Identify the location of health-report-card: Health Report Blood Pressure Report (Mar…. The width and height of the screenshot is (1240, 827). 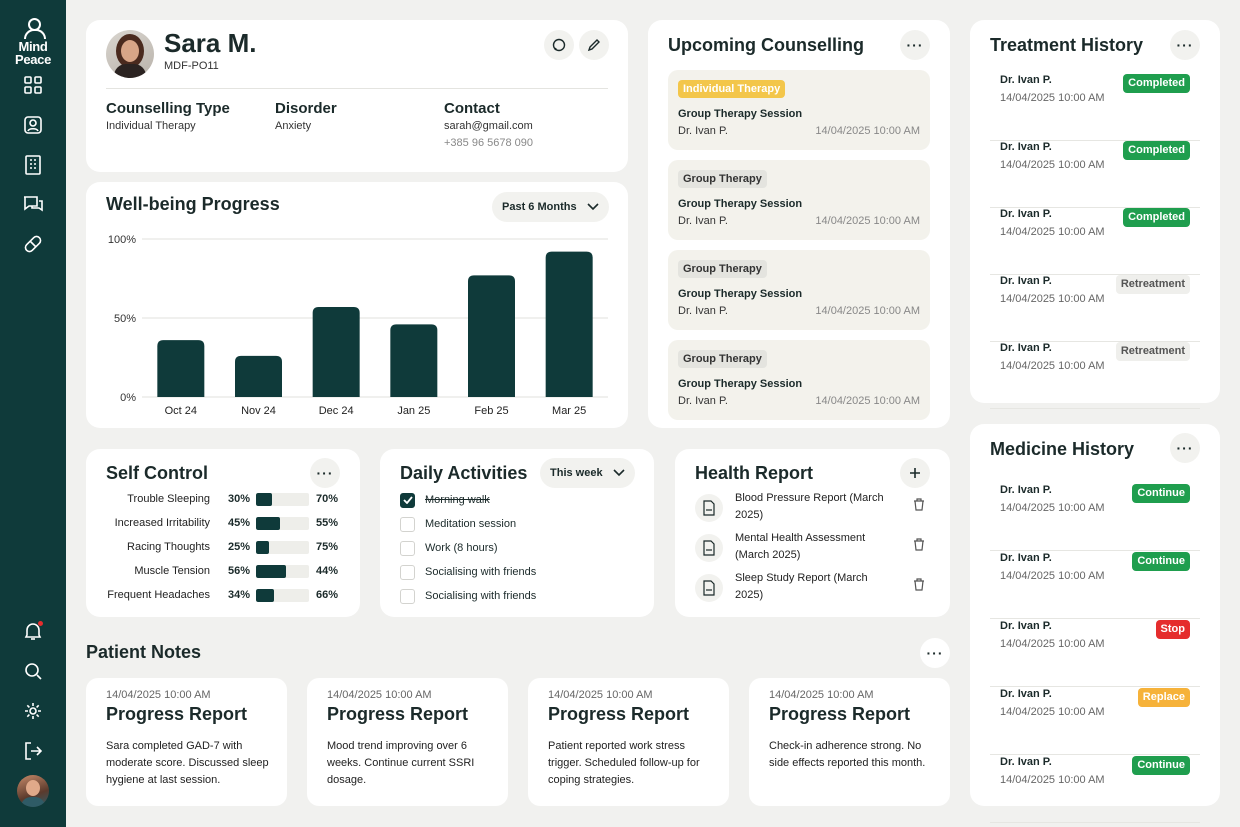
(812, 533).